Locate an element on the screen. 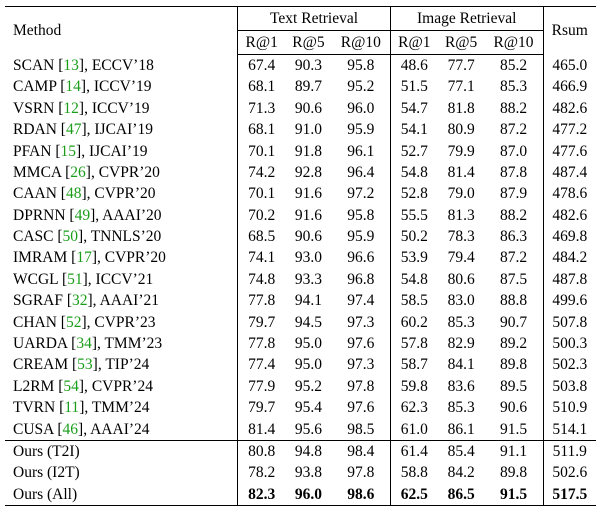  value-cell: 81.3 is located at coordinates (461, 215).